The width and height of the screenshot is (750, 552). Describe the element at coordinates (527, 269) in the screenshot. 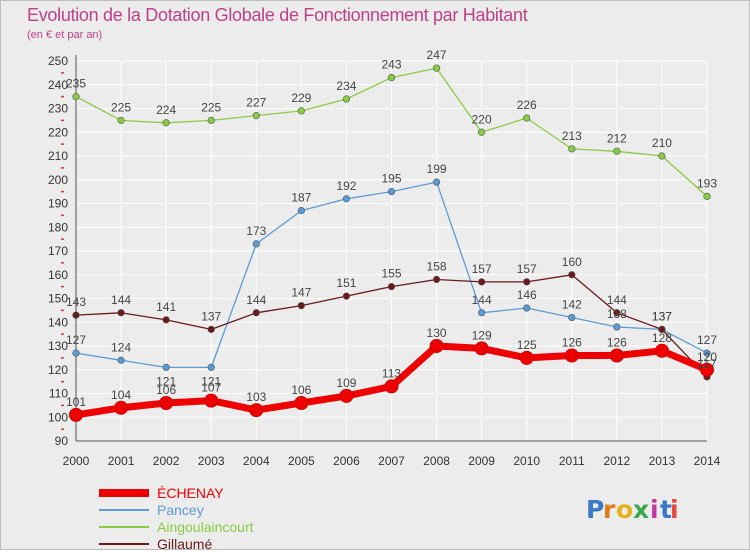

I see `data-label: 157` at that location.